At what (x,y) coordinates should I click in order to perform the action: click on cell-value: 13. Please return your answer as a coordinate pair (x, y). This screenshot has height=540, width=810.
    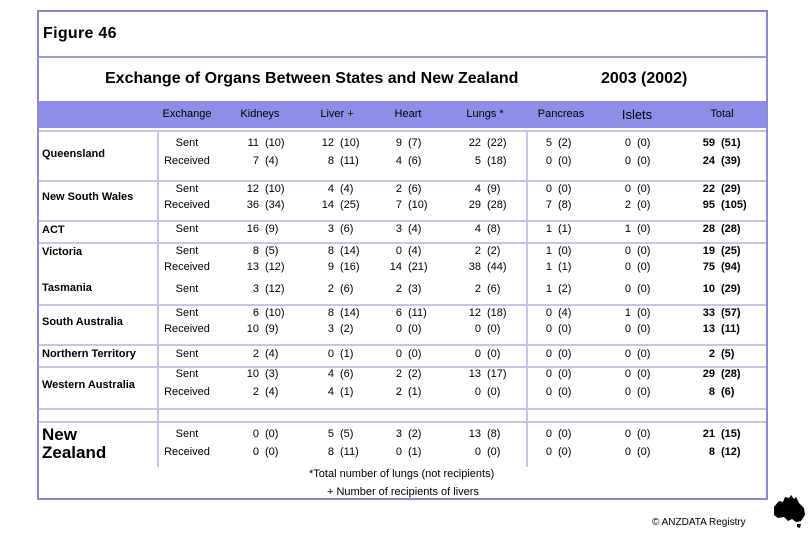
    Looking at the image, I should click on (708, 329).